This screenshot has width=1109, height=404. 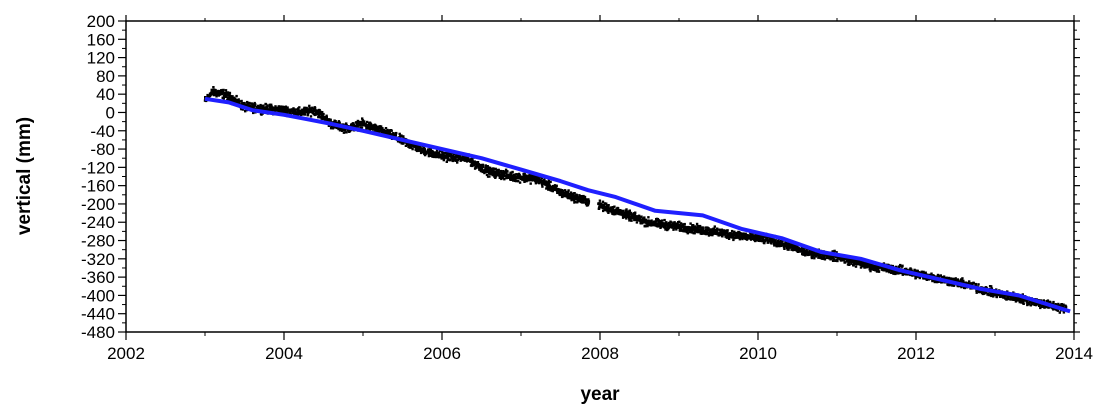 I want to click on x-tick-label: 2006, so click(x=442, y=353).